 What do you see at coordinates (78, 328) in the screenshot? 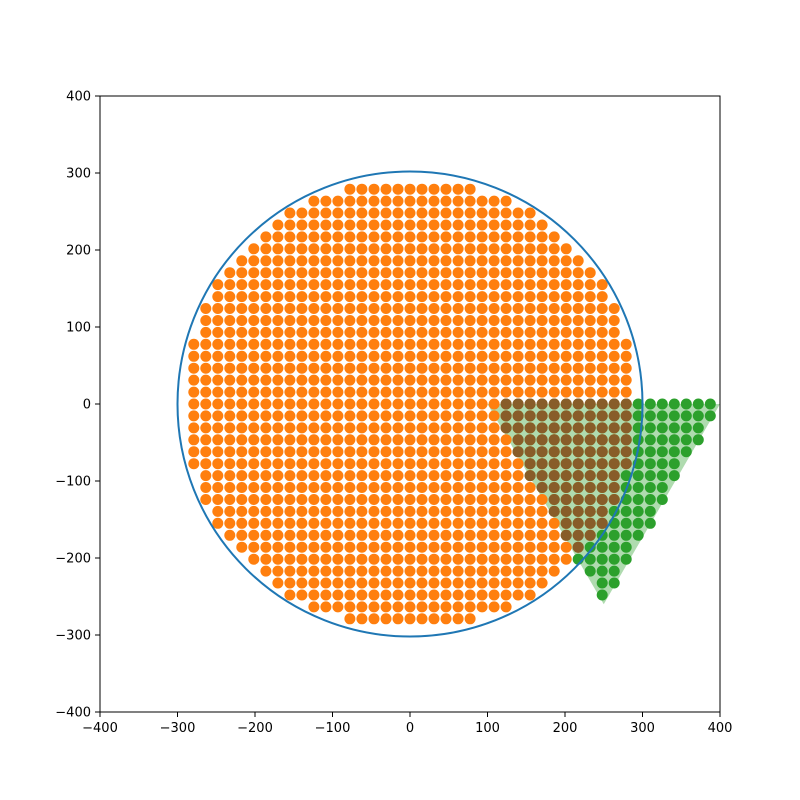
I see `y-tick-label: 100` at bounding box center [78, 328].